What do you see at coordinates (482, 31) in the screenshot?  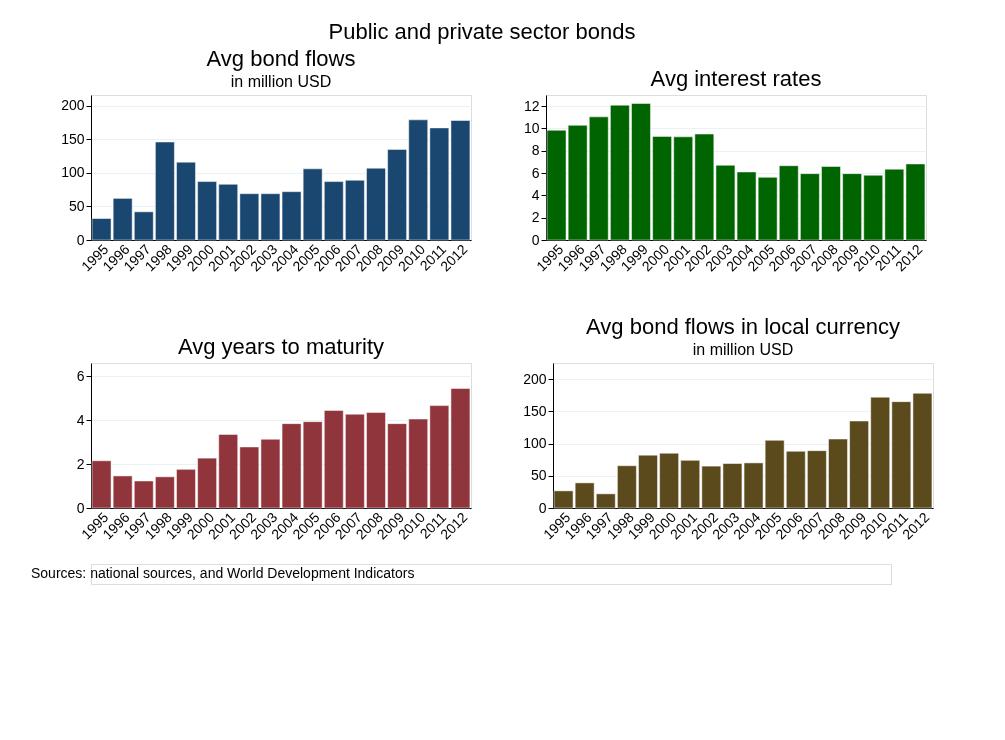 I see `text: Public and private sector bonds` at bounding box center [482, 31].